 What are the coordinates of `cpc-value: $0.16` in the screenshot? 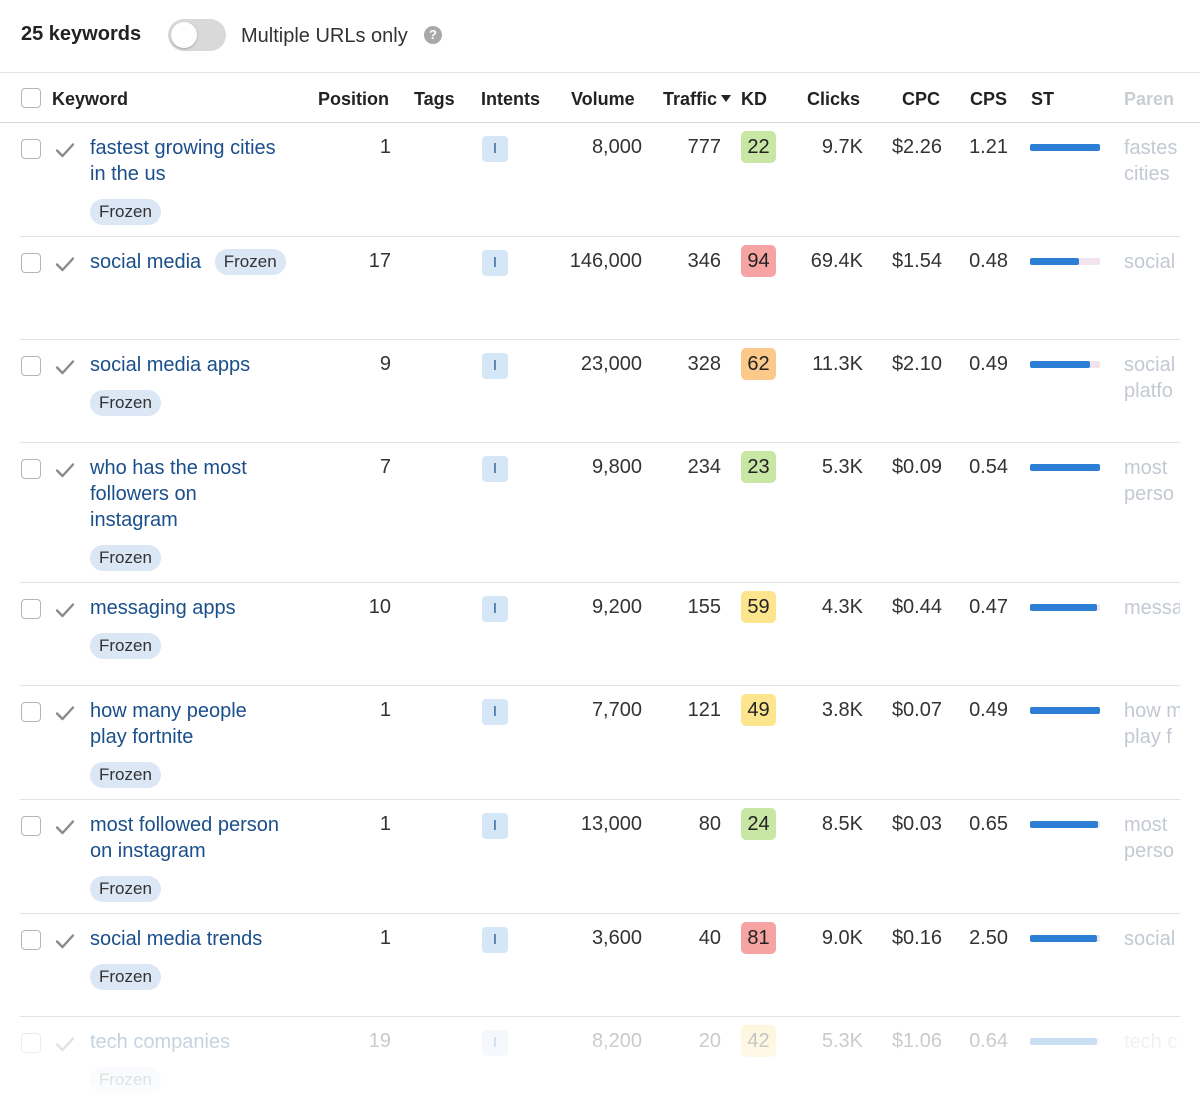 It's located at (916, 938).